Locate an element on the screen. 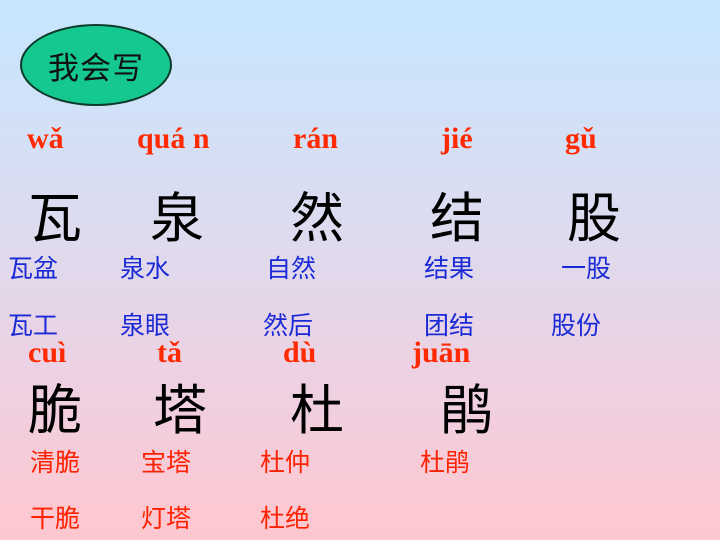 This screenshot has height=540, width=720. char-ta: 塔 is located at coordinates (180, 410).